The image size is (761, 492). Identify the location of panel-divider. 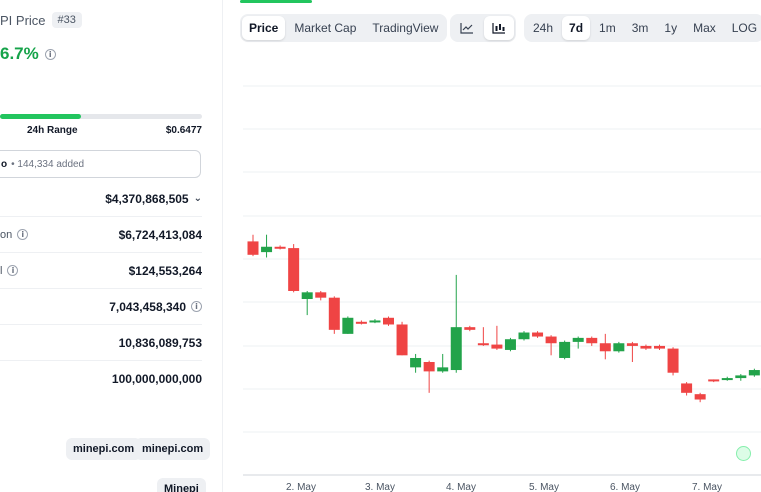
(222, 246).